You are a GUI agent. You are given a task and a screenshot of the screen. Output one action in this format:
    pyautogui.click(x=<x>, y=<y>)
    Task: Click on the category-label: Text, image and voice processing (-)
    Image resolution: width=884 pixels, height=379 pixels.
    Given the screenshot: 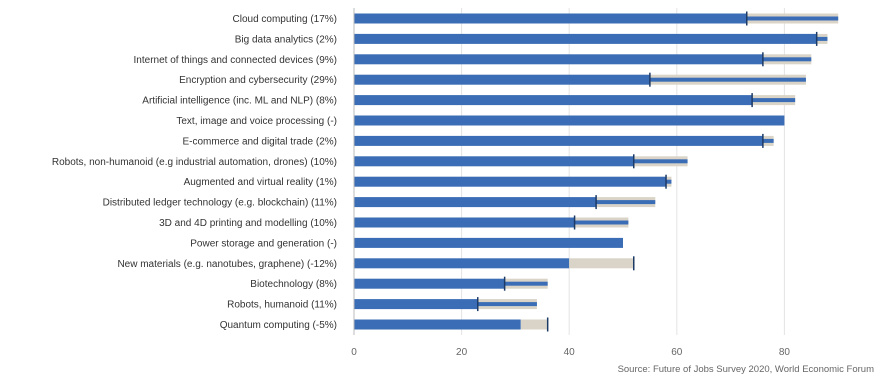 What is the action you would take?
    pyautogui.click(x=256, y=121)
    